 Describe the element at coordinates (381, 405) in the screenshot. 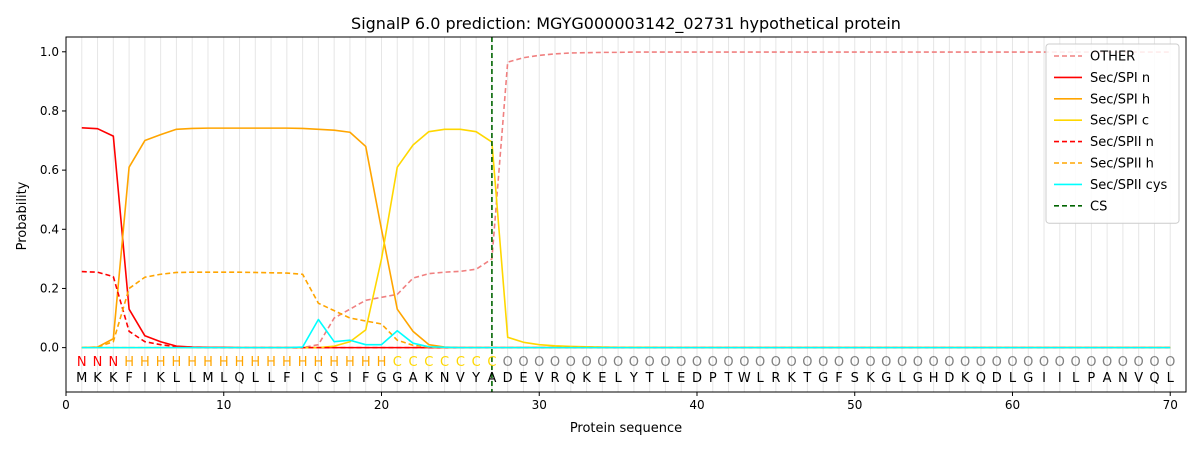

I see `x-tick-label: 20` at that location.